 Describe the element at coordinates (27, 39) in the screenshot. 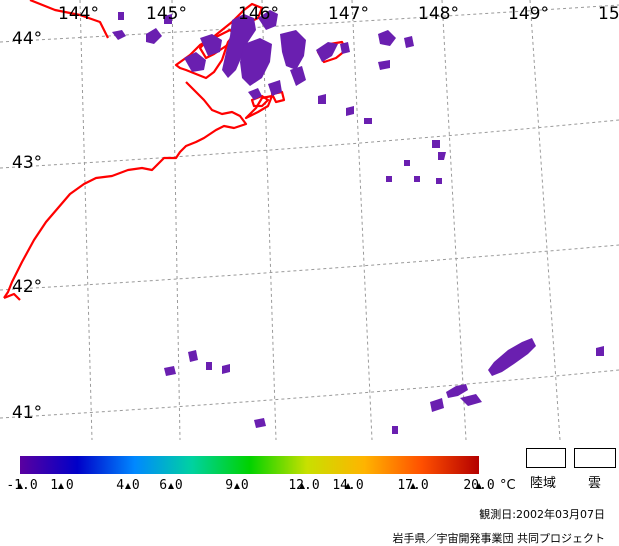

I see `lat-label-44: 44°` at that location.